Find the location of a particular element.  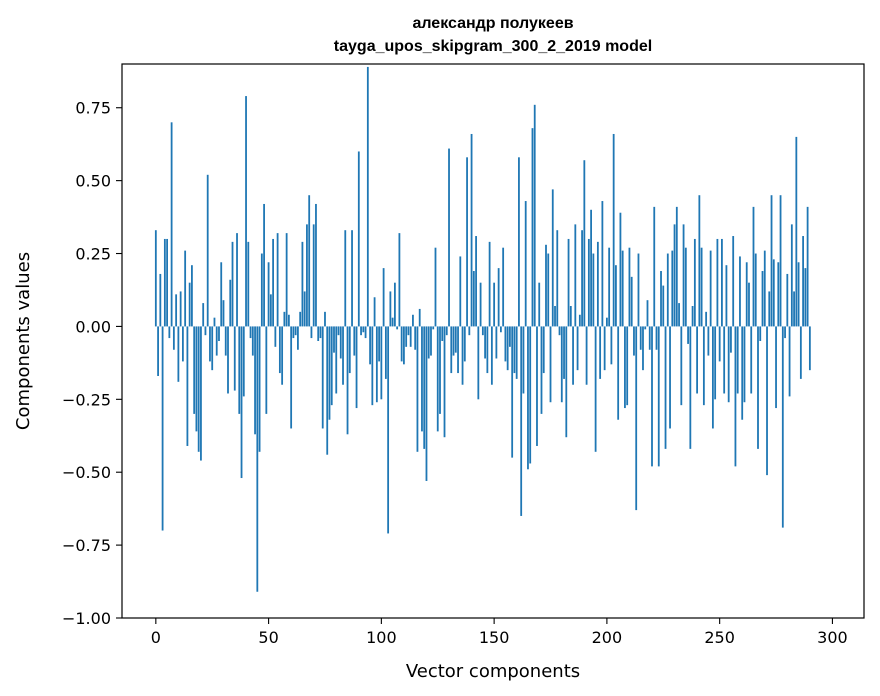

y-tick-label: −0.25 is located at coordinates (86, 399).